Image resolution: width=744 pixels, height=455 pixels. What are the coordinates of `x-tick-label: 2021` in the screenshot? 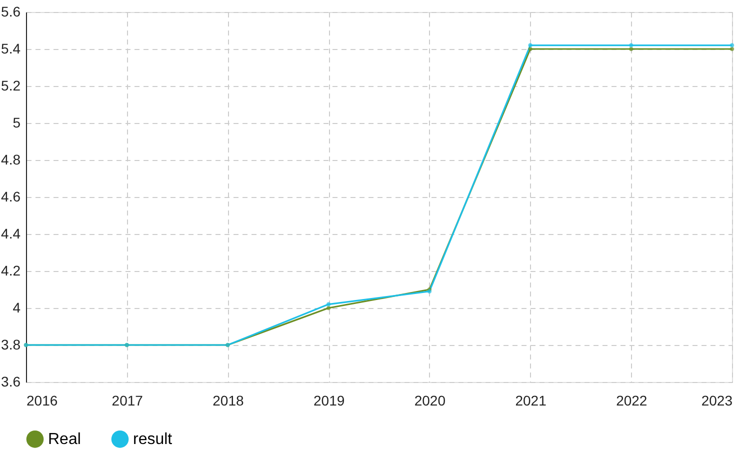 It's located at (531, 400).